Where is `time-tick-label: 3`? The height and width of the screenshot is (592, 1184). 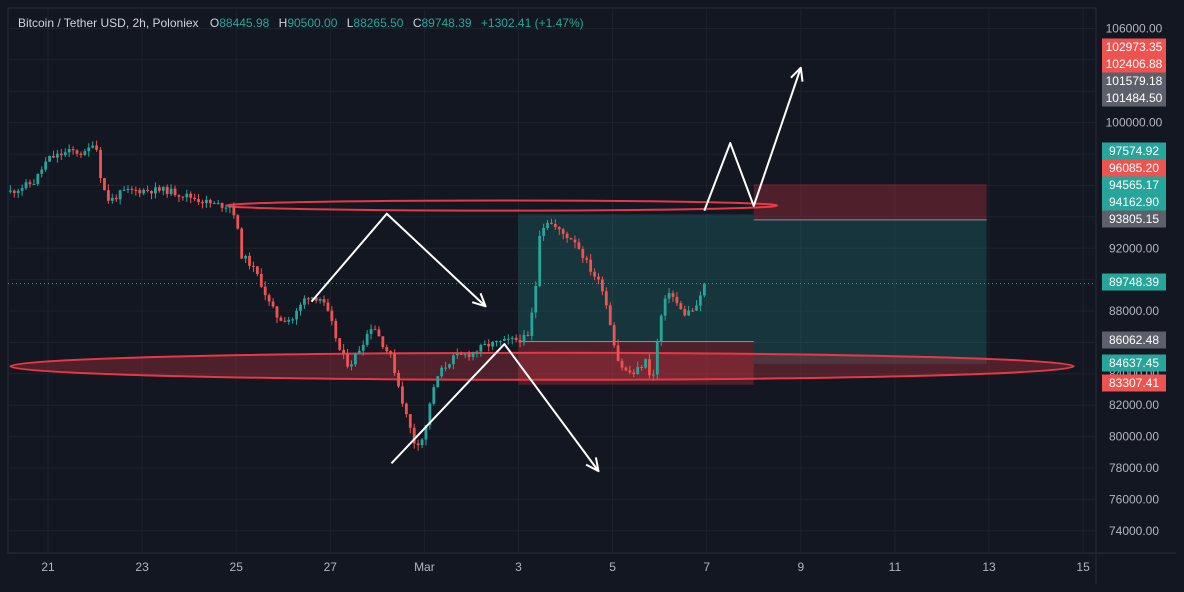 time-tick-label: 3 is located at coordinates (518, 567).